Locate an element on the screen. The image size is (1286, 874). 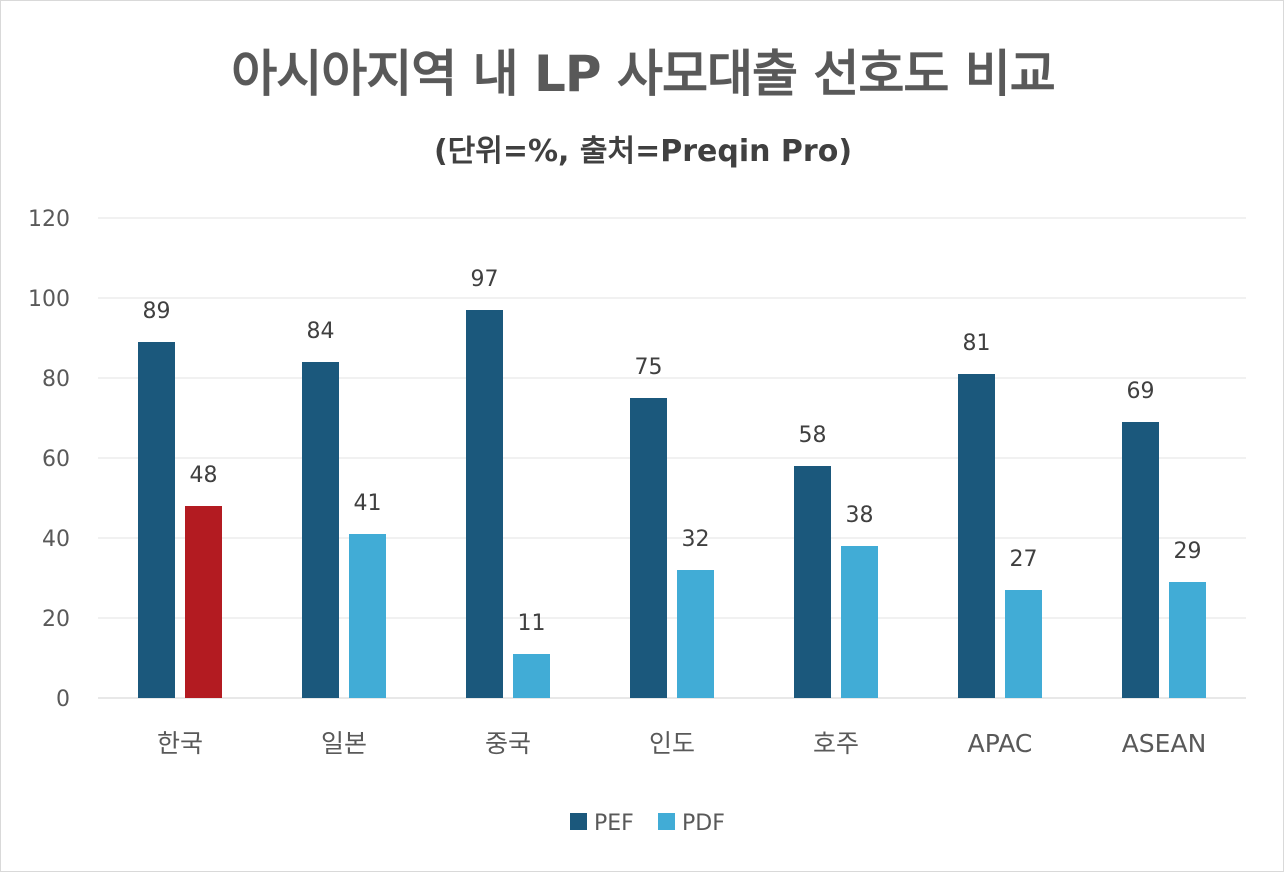
y-tick-label: 120 is located at coordinates (49, 219).